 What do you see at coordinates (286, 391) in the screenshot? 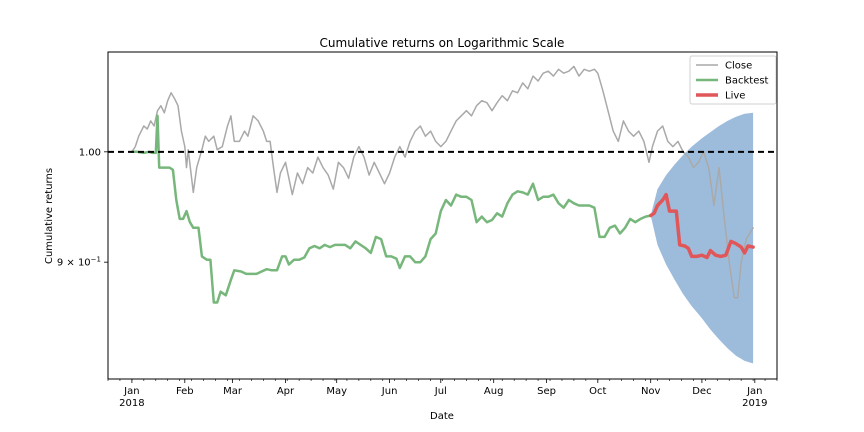
I see `x-tick-label: Apr` at bounding box center [286, 391].